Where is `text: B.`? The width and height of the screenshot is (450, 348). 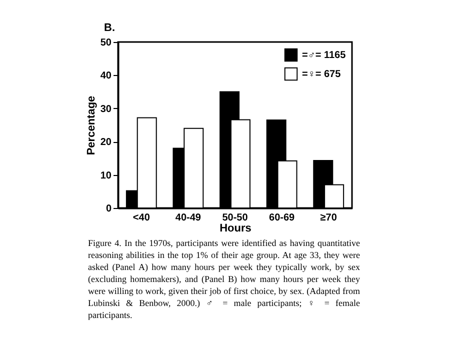
text: B. is located at coordinates (109, 28).